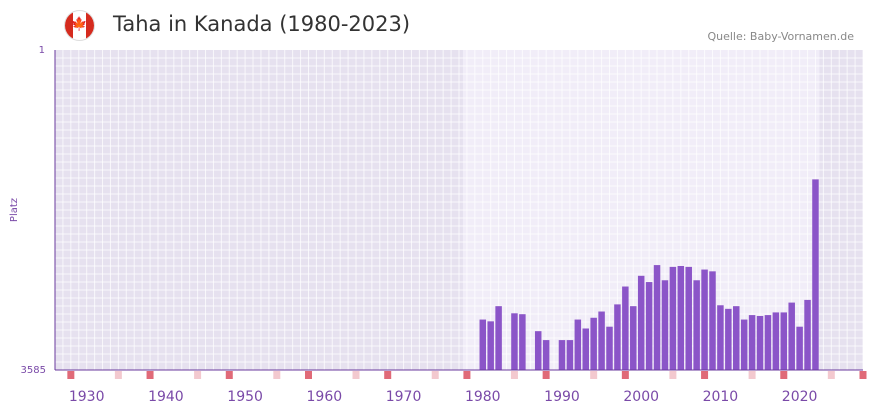 The image size is (873, 412). What do you see at coordinates (800, 397) in the screenshot?
I see `x-tick-label: 2020` at bounding box center [800, 397].